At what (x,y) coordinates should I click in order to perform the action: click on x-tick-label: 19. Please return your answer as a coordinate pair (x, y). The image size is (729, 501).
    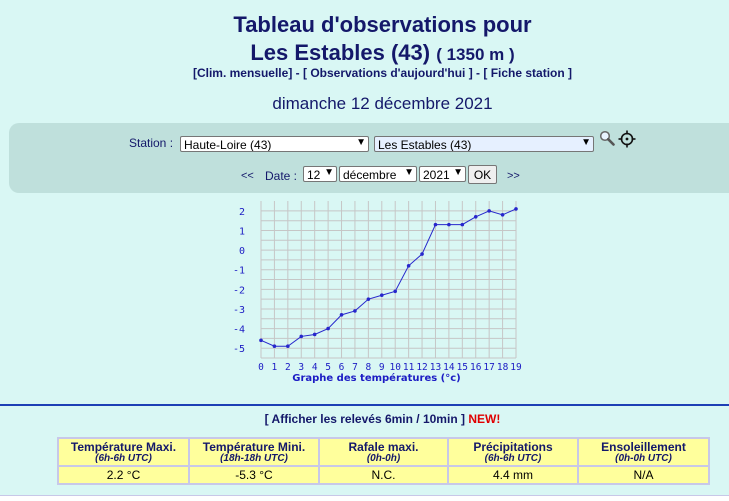
    Looking at the image, I should click on (516, 367).